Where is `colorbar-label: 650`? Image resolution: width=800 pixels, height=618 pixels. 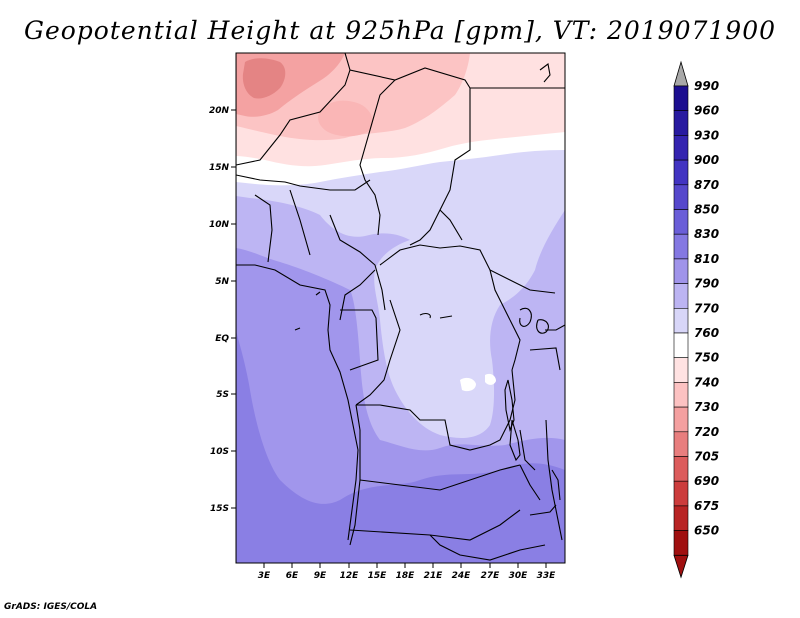 colorbar-label: 650 is located at coordinates (706, 531).